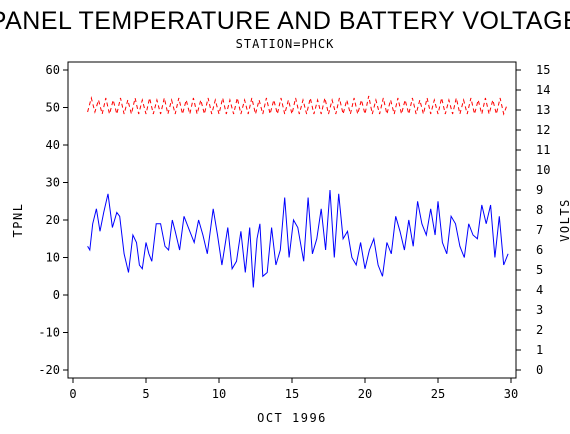 This screenshot has width=570, height=434. Describe the element at coordinates (292, 394) in the screenshot. I see `x-tick-label: 15` at that location.